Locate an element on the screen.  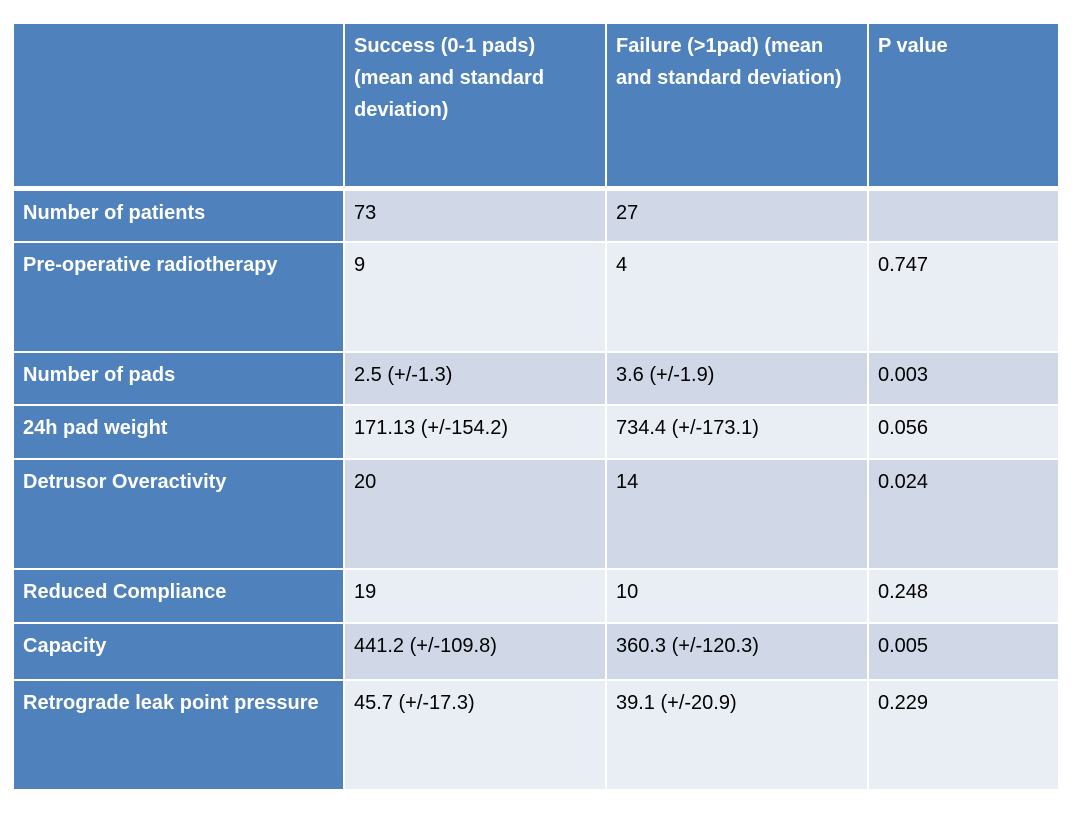
table-row: Reduced Compliance 19 10 0.248 is located at coordinates (536, 596).